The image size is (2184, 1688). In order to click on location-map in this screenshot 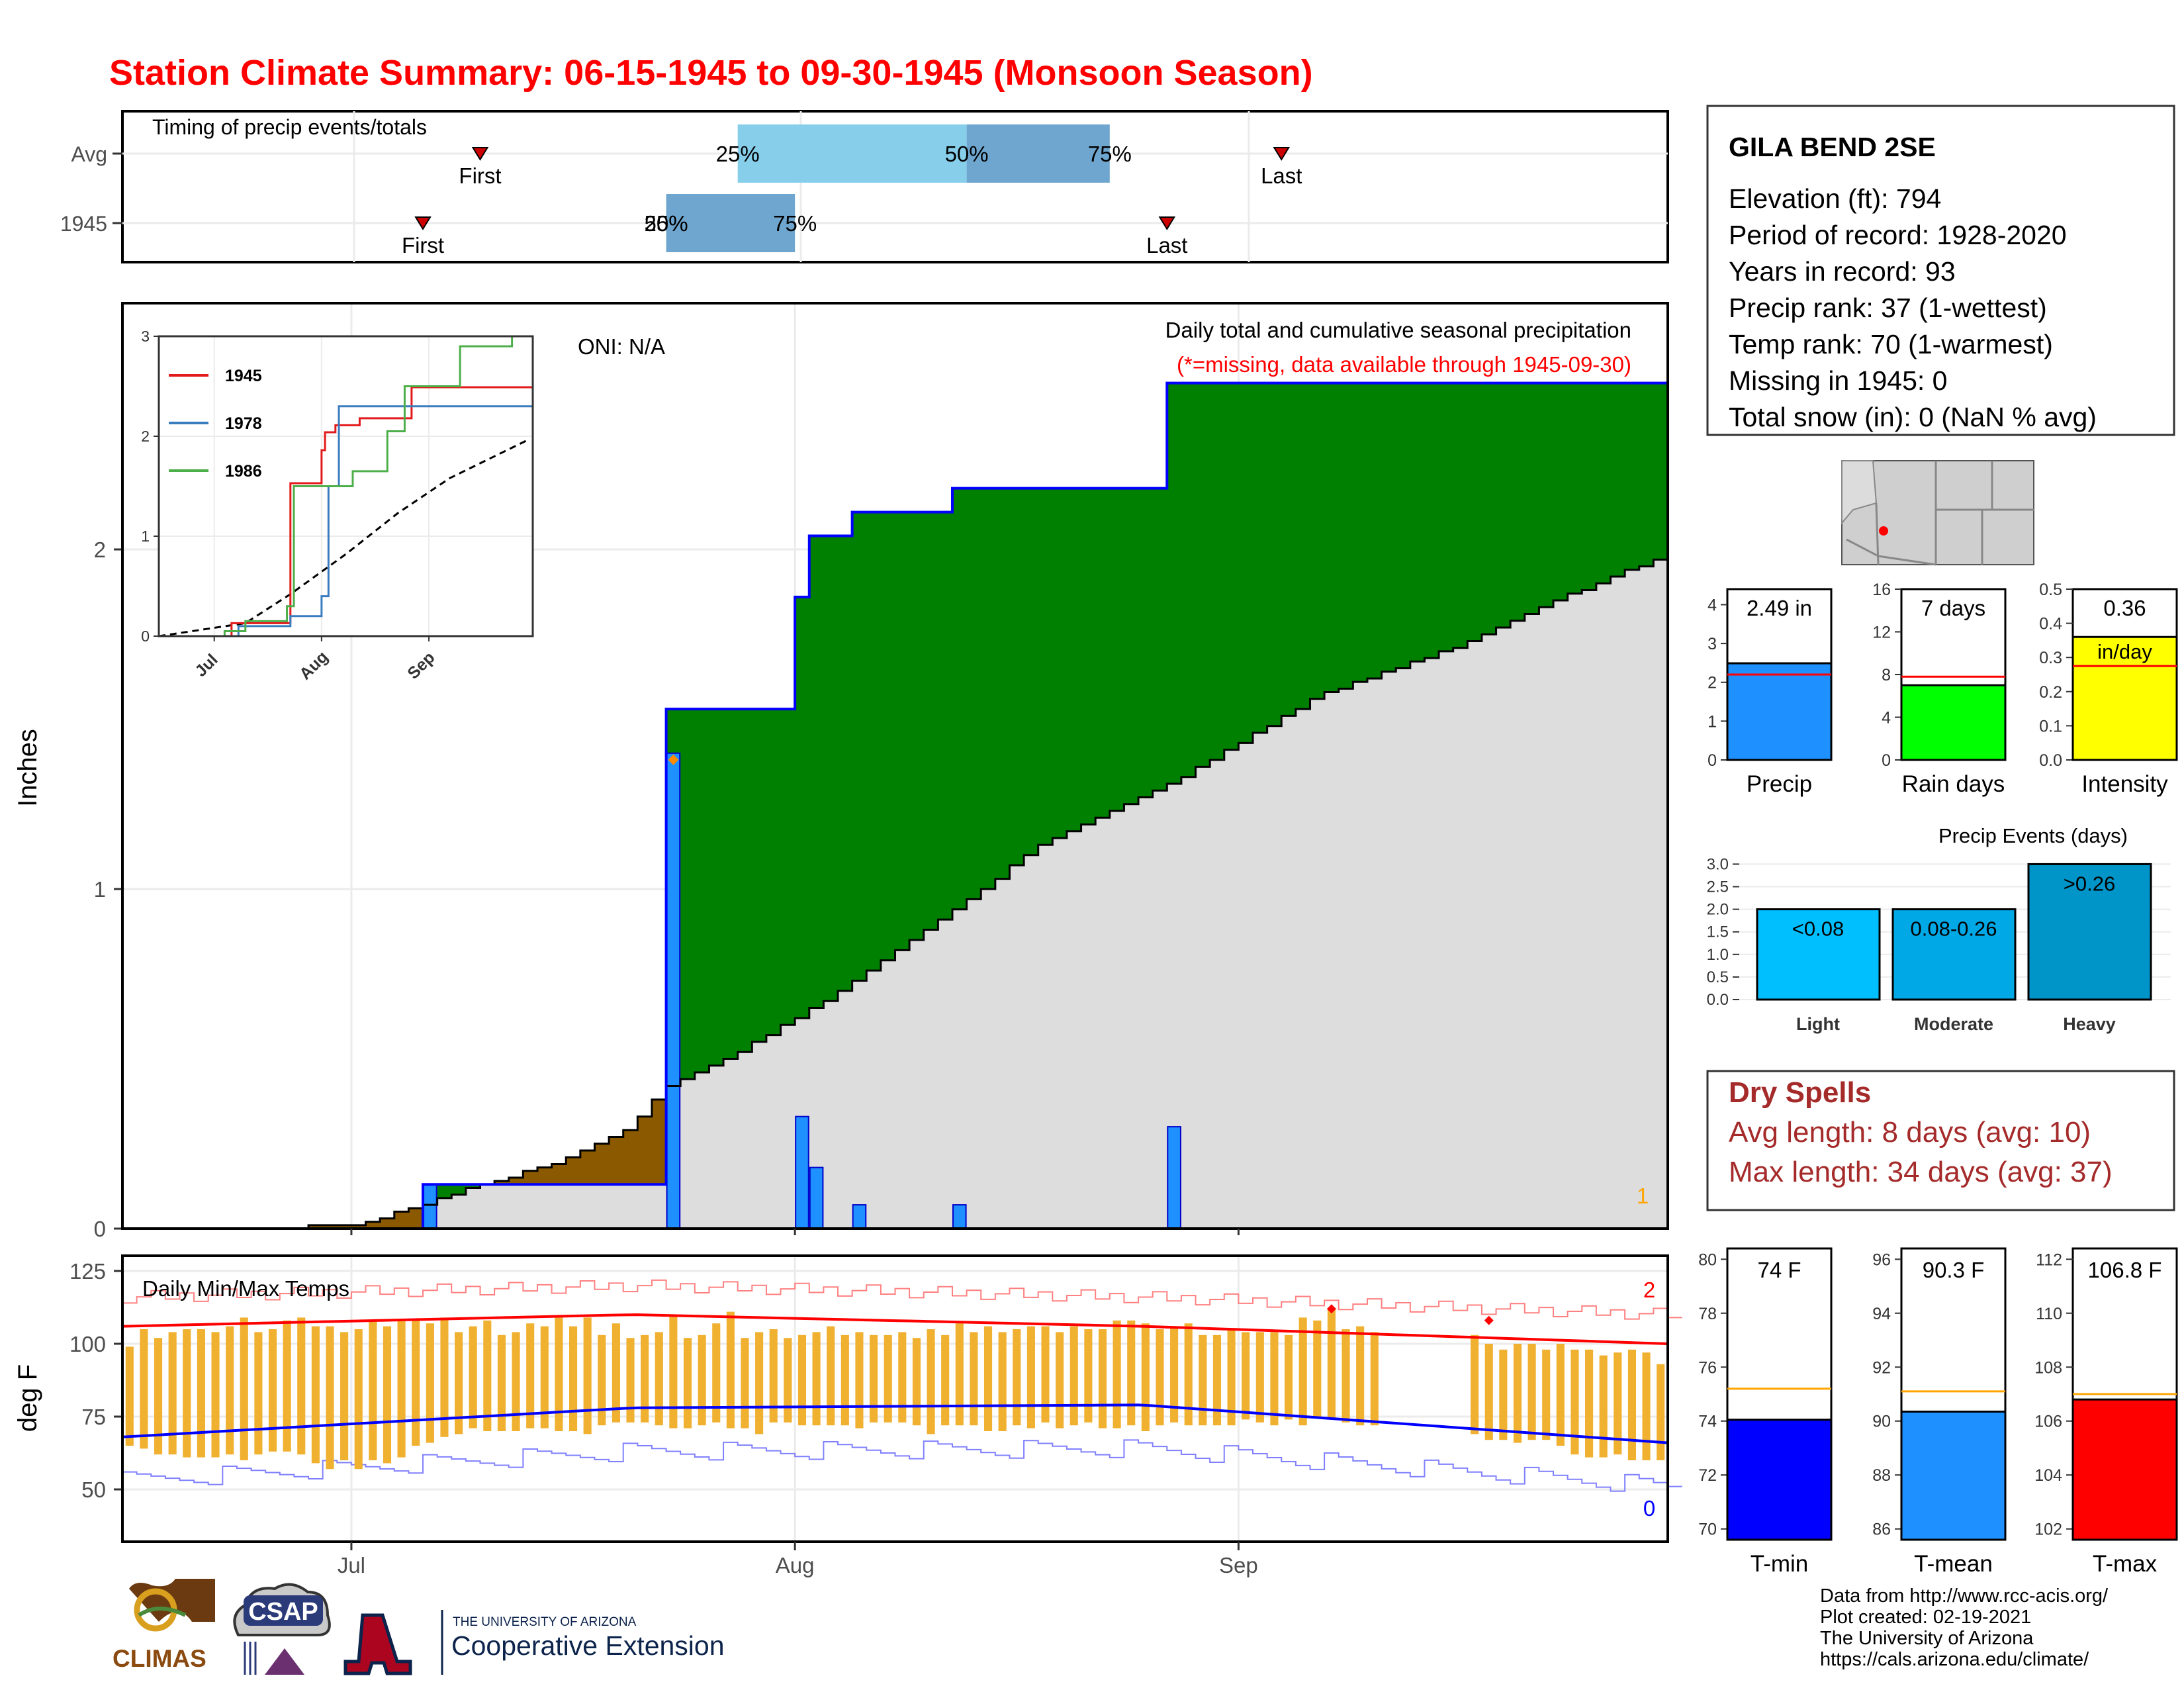, I will do `click(1937, 513)`.